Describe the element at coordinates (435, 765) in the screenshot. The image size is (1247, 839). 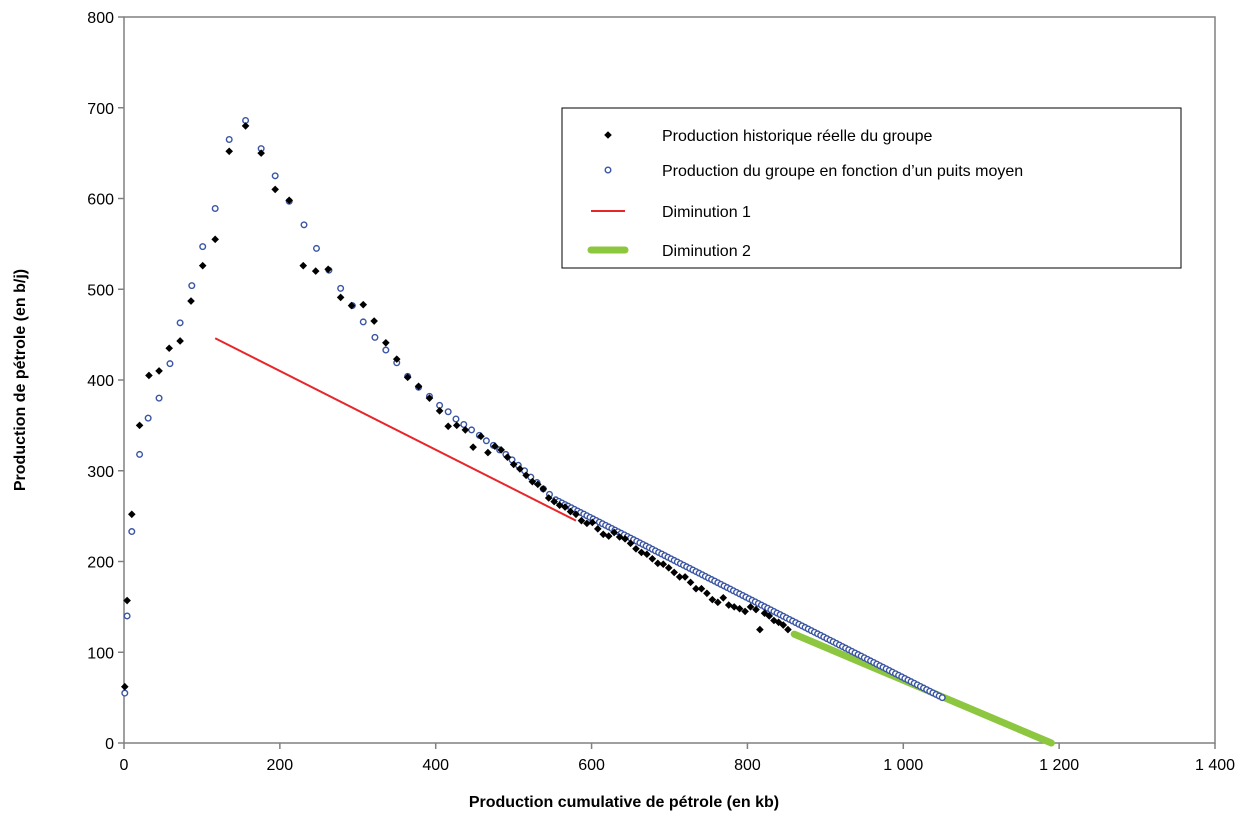
I see `x-tick-label: 400` at that location.